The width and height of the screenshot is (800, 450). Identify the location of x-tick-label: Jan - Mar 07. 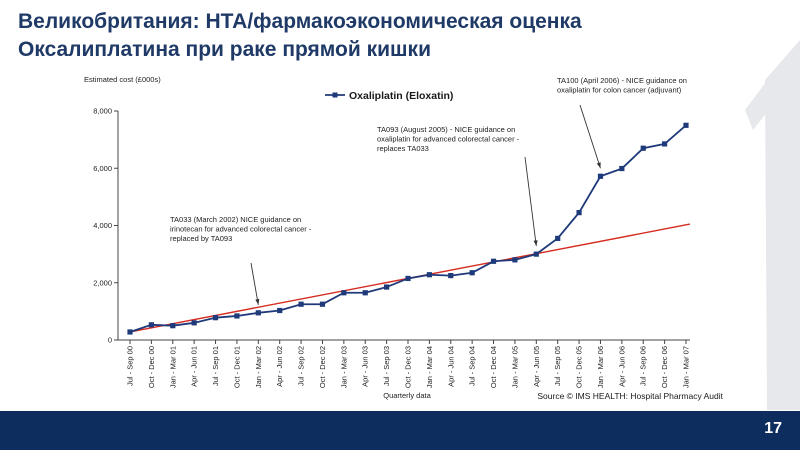
(686, 367).